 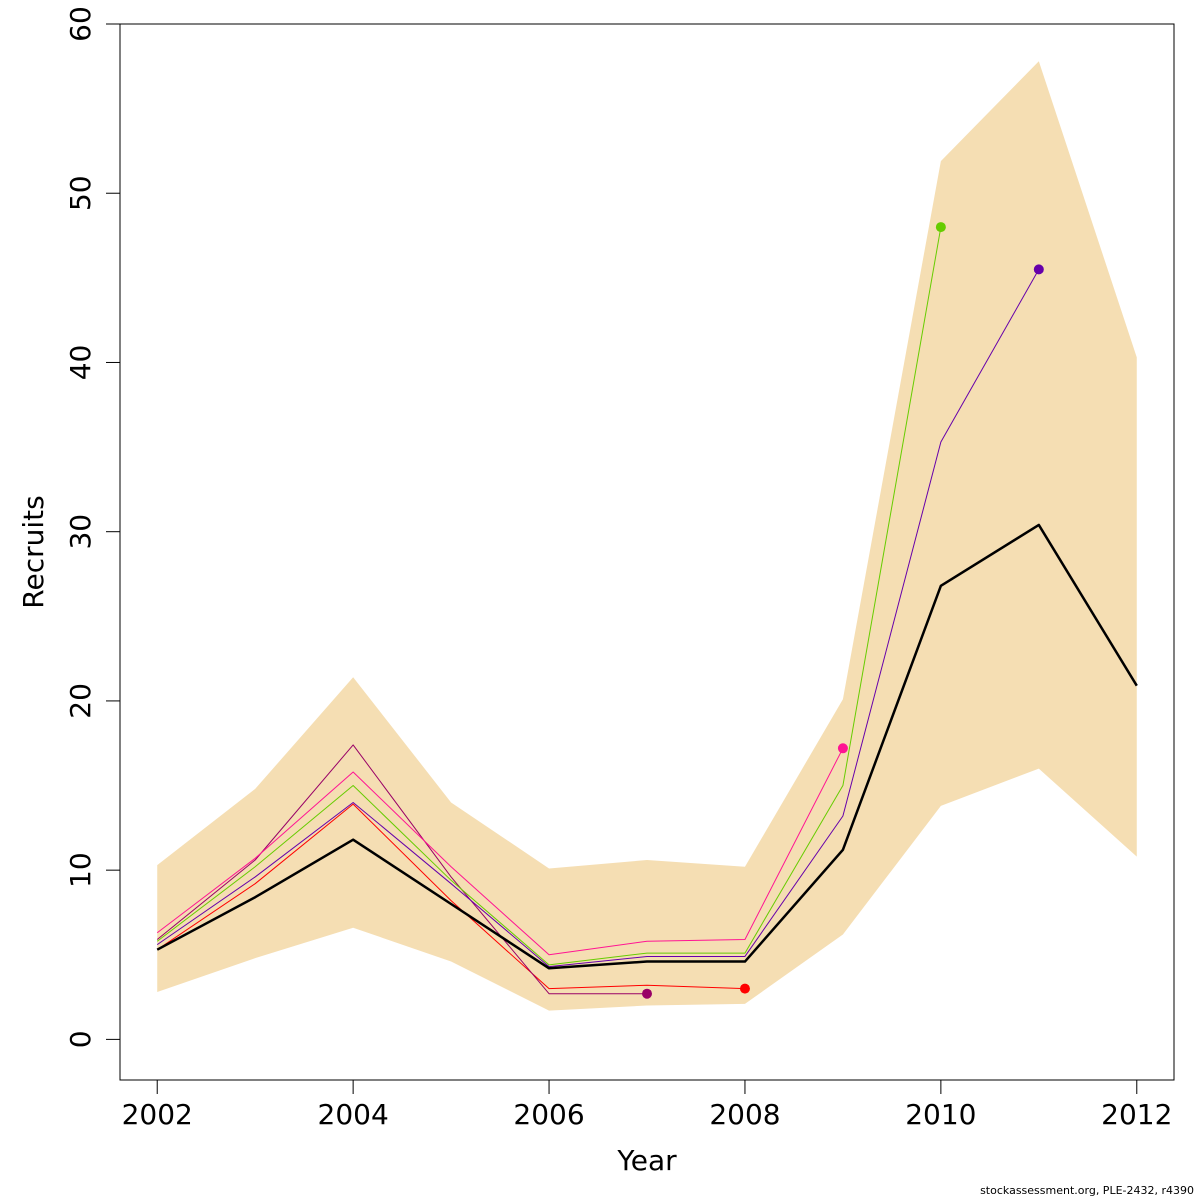 What do you see at coordinates (646, 1160) in the screenshot?
I see `x-axis-label: Year` at bounding box center [646, 1160].